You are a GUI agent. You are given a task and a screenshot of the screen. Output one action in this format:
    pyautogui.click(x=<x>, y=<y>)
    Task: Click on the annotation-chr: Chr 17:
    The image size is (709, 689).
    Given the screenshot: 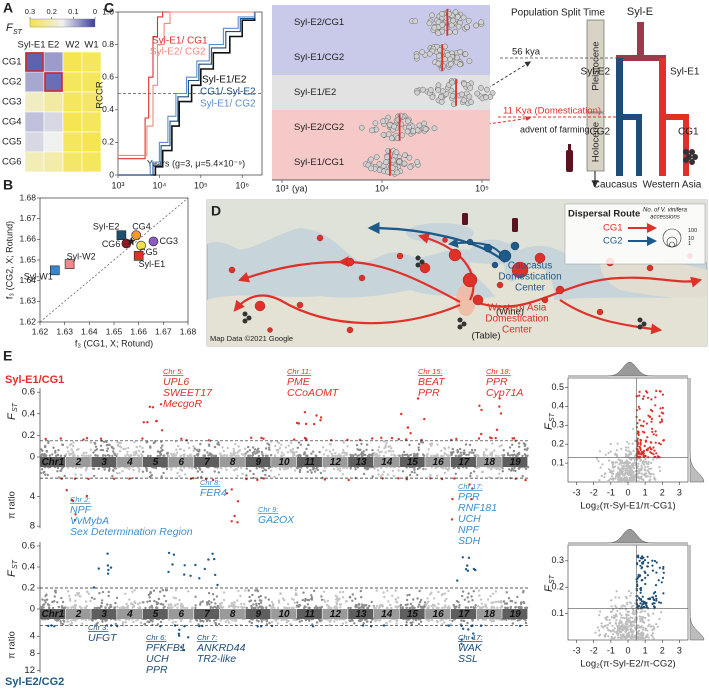 What is the action you would take?
    pyautogui.click(x=470, y=637)
    